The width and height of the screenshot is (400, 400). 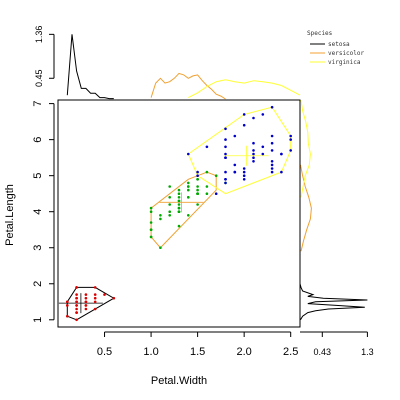 What do you see at coordinates (305, 148) in the screenshot?
I see `right-density-curve-virginica` at bounding box center [305, 148].